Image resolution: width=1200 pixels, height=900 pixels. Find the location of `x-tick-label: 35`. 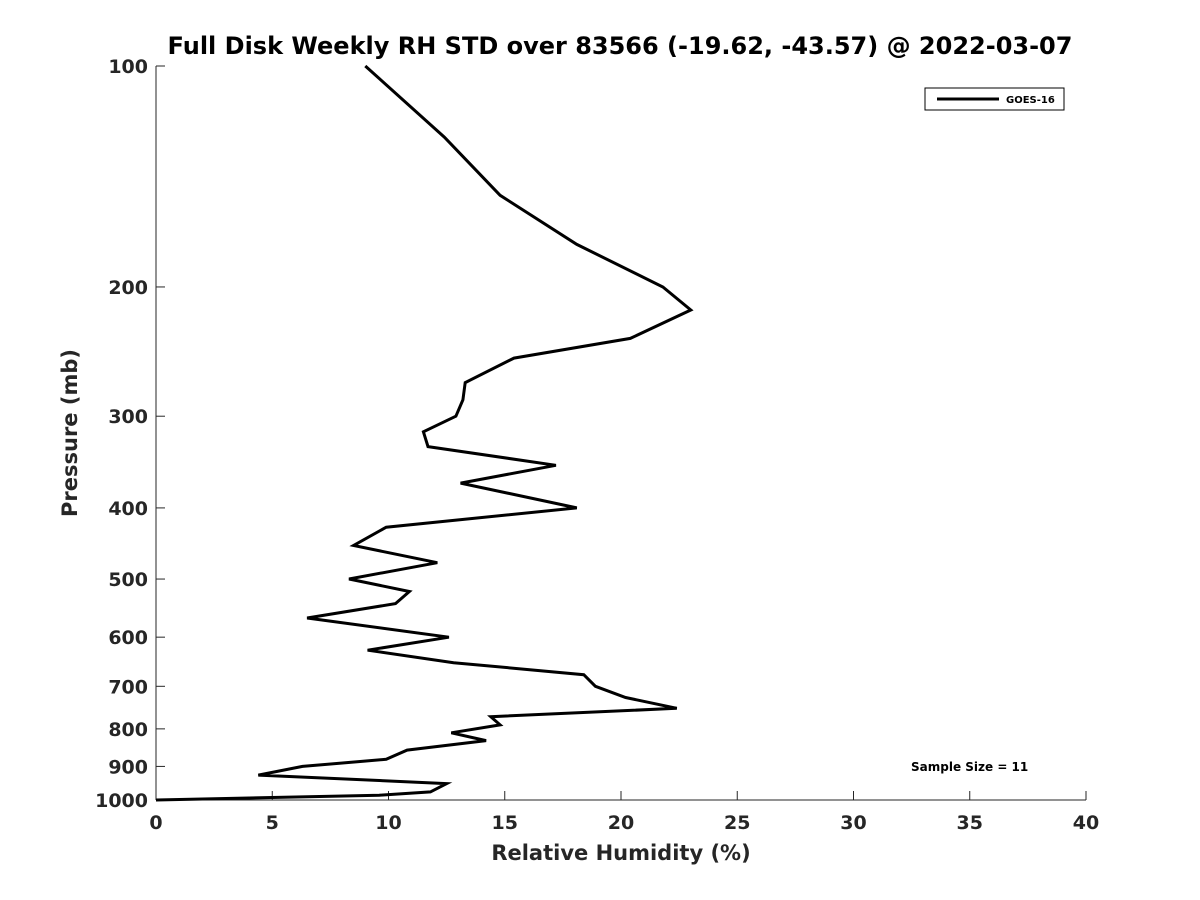

x-tick-label: 35 is located at coordinates (970, 823).